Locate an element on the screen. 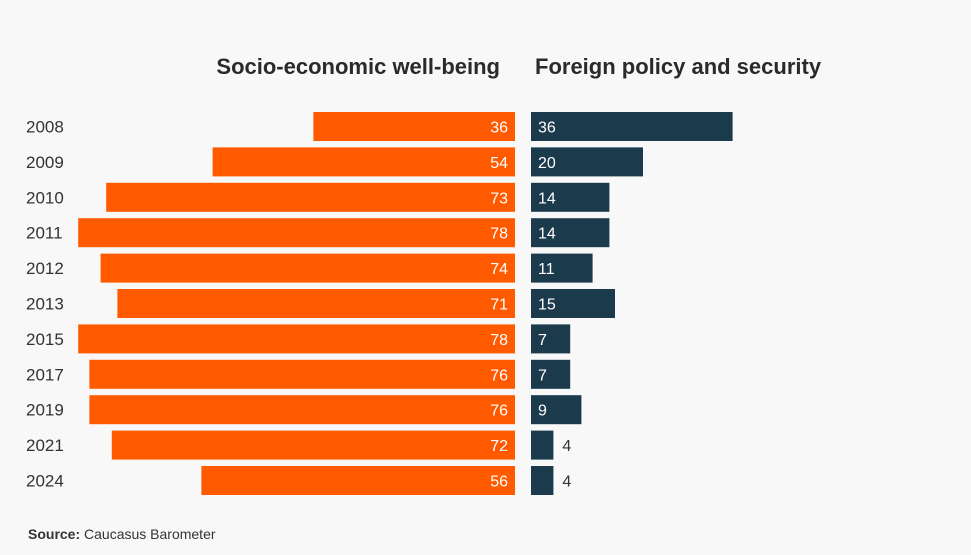 This screenshot has height=555, width=971. left-series-heading: Socio-economic well-being is located at coordinates (358, 66).